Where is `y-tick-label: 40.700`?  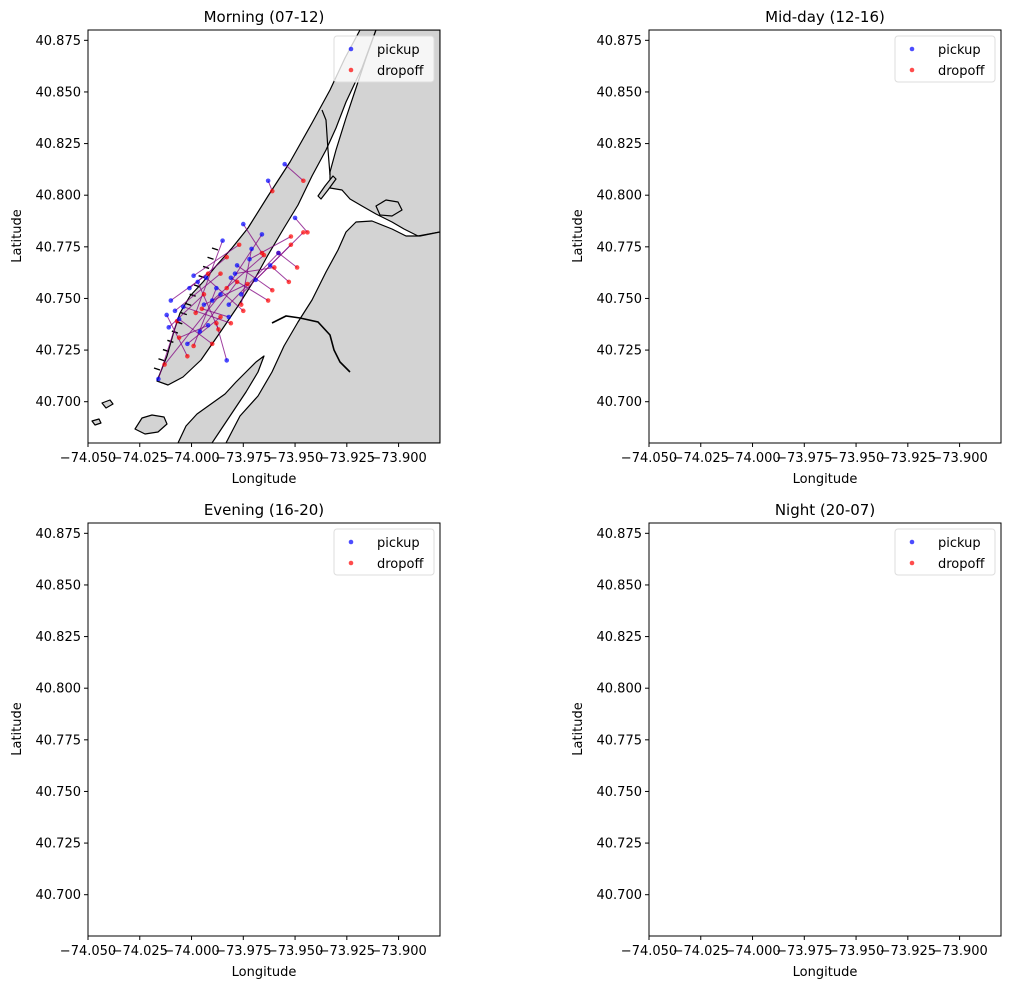
y-tick-label: 40.700 is located at coordinates (620, 895).